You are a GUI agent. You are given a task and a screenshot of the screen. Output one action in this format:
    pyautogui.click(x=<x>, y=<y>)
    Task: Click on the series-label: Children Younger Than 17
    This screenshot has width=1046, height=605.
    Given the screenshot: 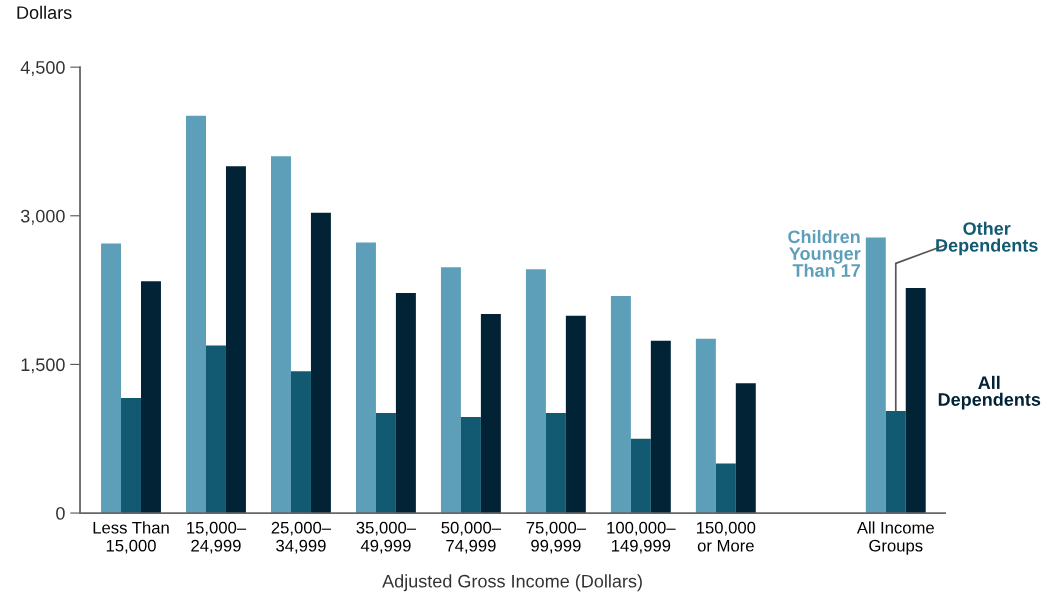 What is the action you would take?
    pyautogui.click(x=824, y=253)
    